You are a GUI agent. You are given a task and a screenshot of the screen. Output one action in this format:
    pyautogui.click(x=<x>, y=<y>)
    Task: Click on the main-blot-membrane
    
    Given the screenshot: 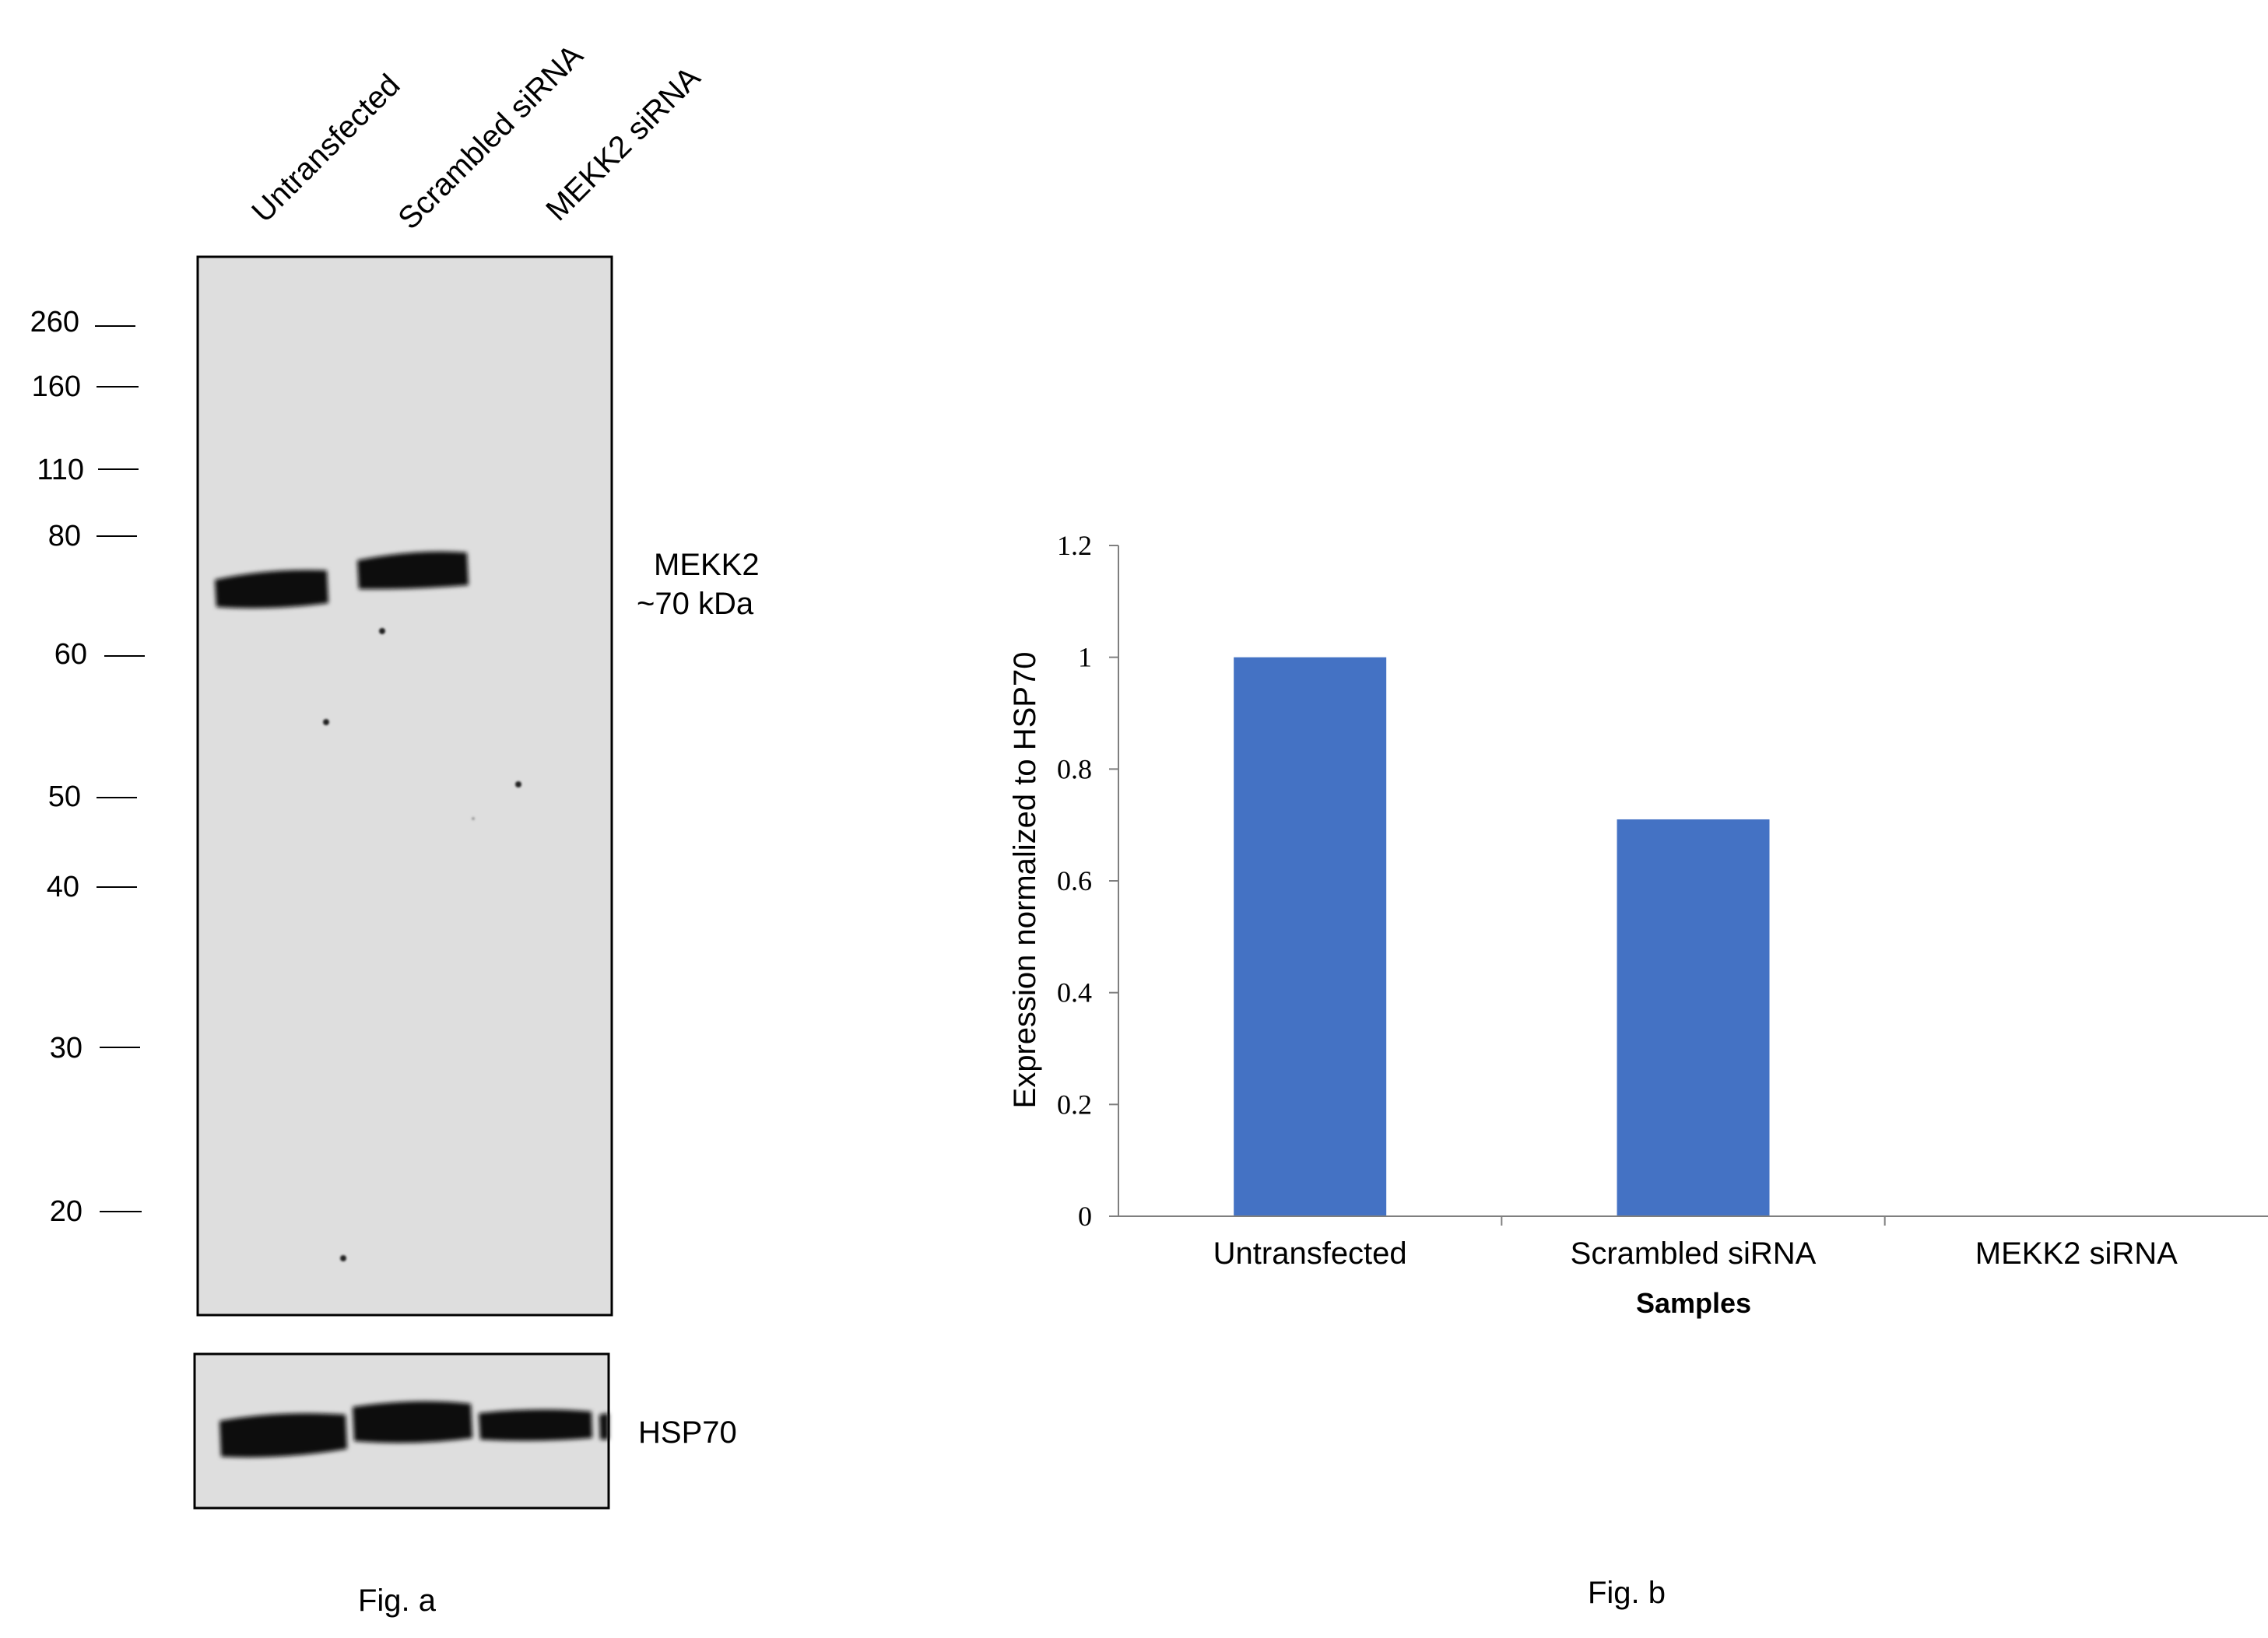 What is the action you would take?
    pyautogui.click(x=404, y=786)
    